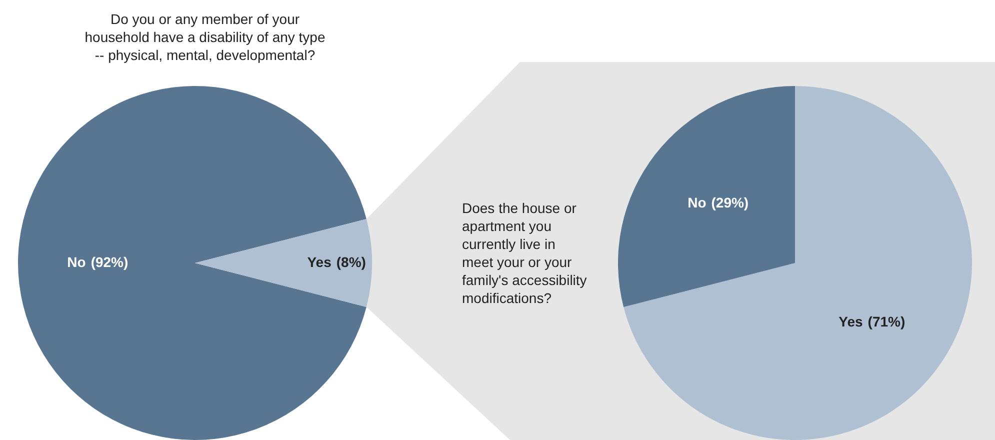  I want to click on data-label: (29%), so click(730, 202).